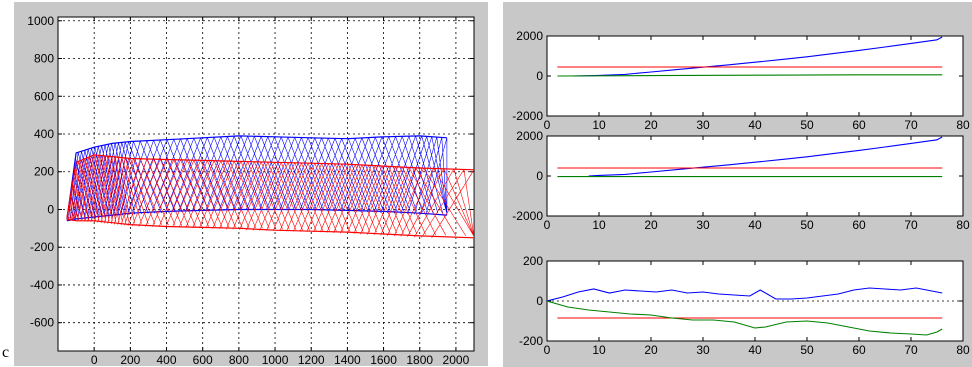 This screenshot has width=972, height=367. Describe the element at coordinates (807, 225) in the screenshot. I see `right-2-x-tick-label: 50` at that location.